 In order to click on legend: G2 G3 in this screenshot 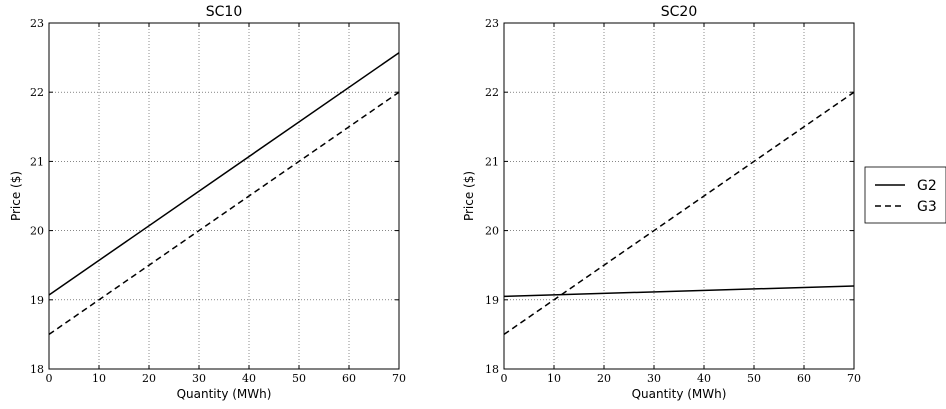, I will do `click(905, 195)`.